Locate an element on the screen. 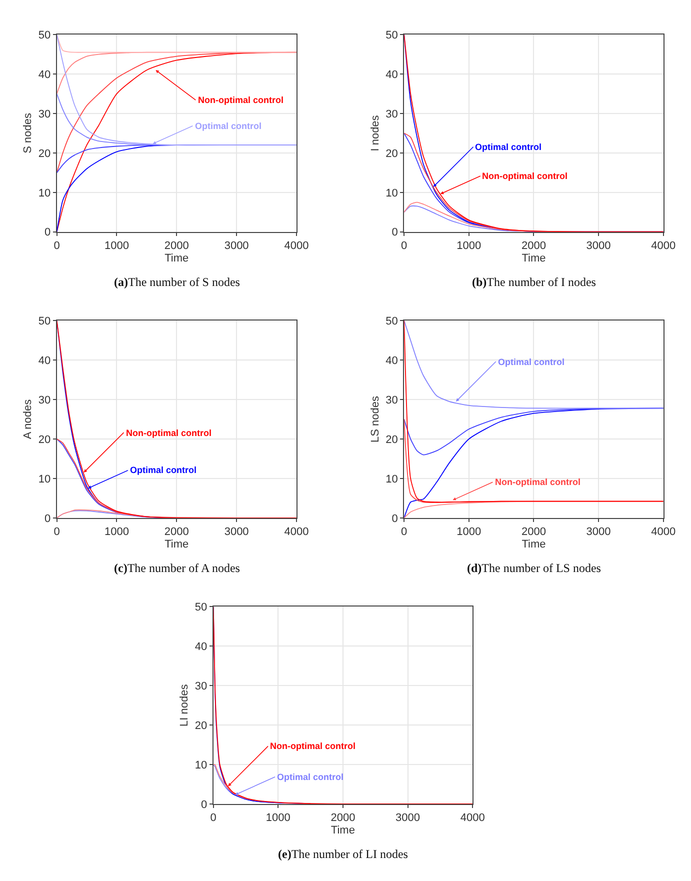 The width and height of the screenshot is (691, 881). text: (a)The number of S nodes is located at coordinates (177, 282).